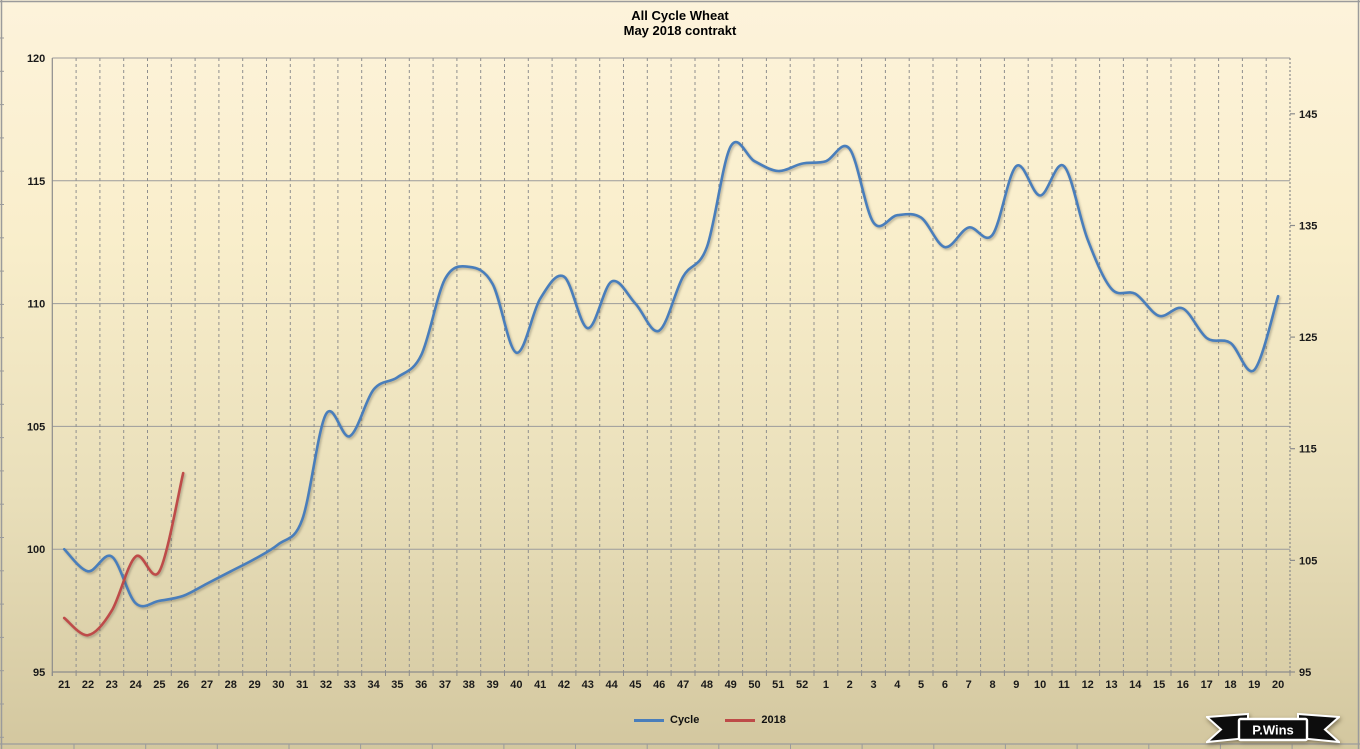  What do you see at coordinates (373, 685) in the screenshot?
I see `svg-text: 34` at bounding box center [373, 685].